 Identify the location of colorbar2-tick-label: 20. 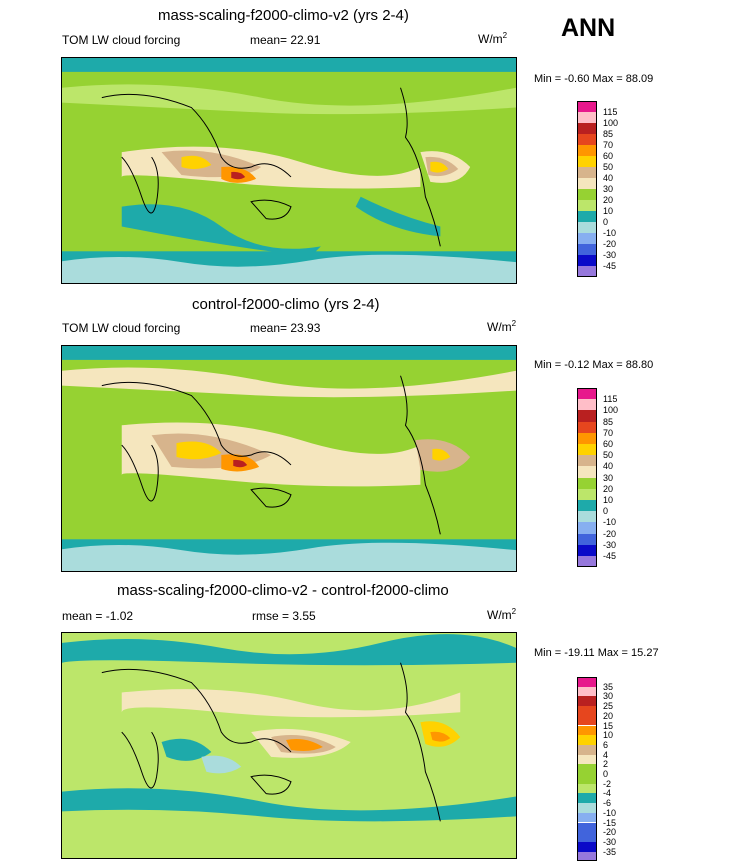
(608, 488).